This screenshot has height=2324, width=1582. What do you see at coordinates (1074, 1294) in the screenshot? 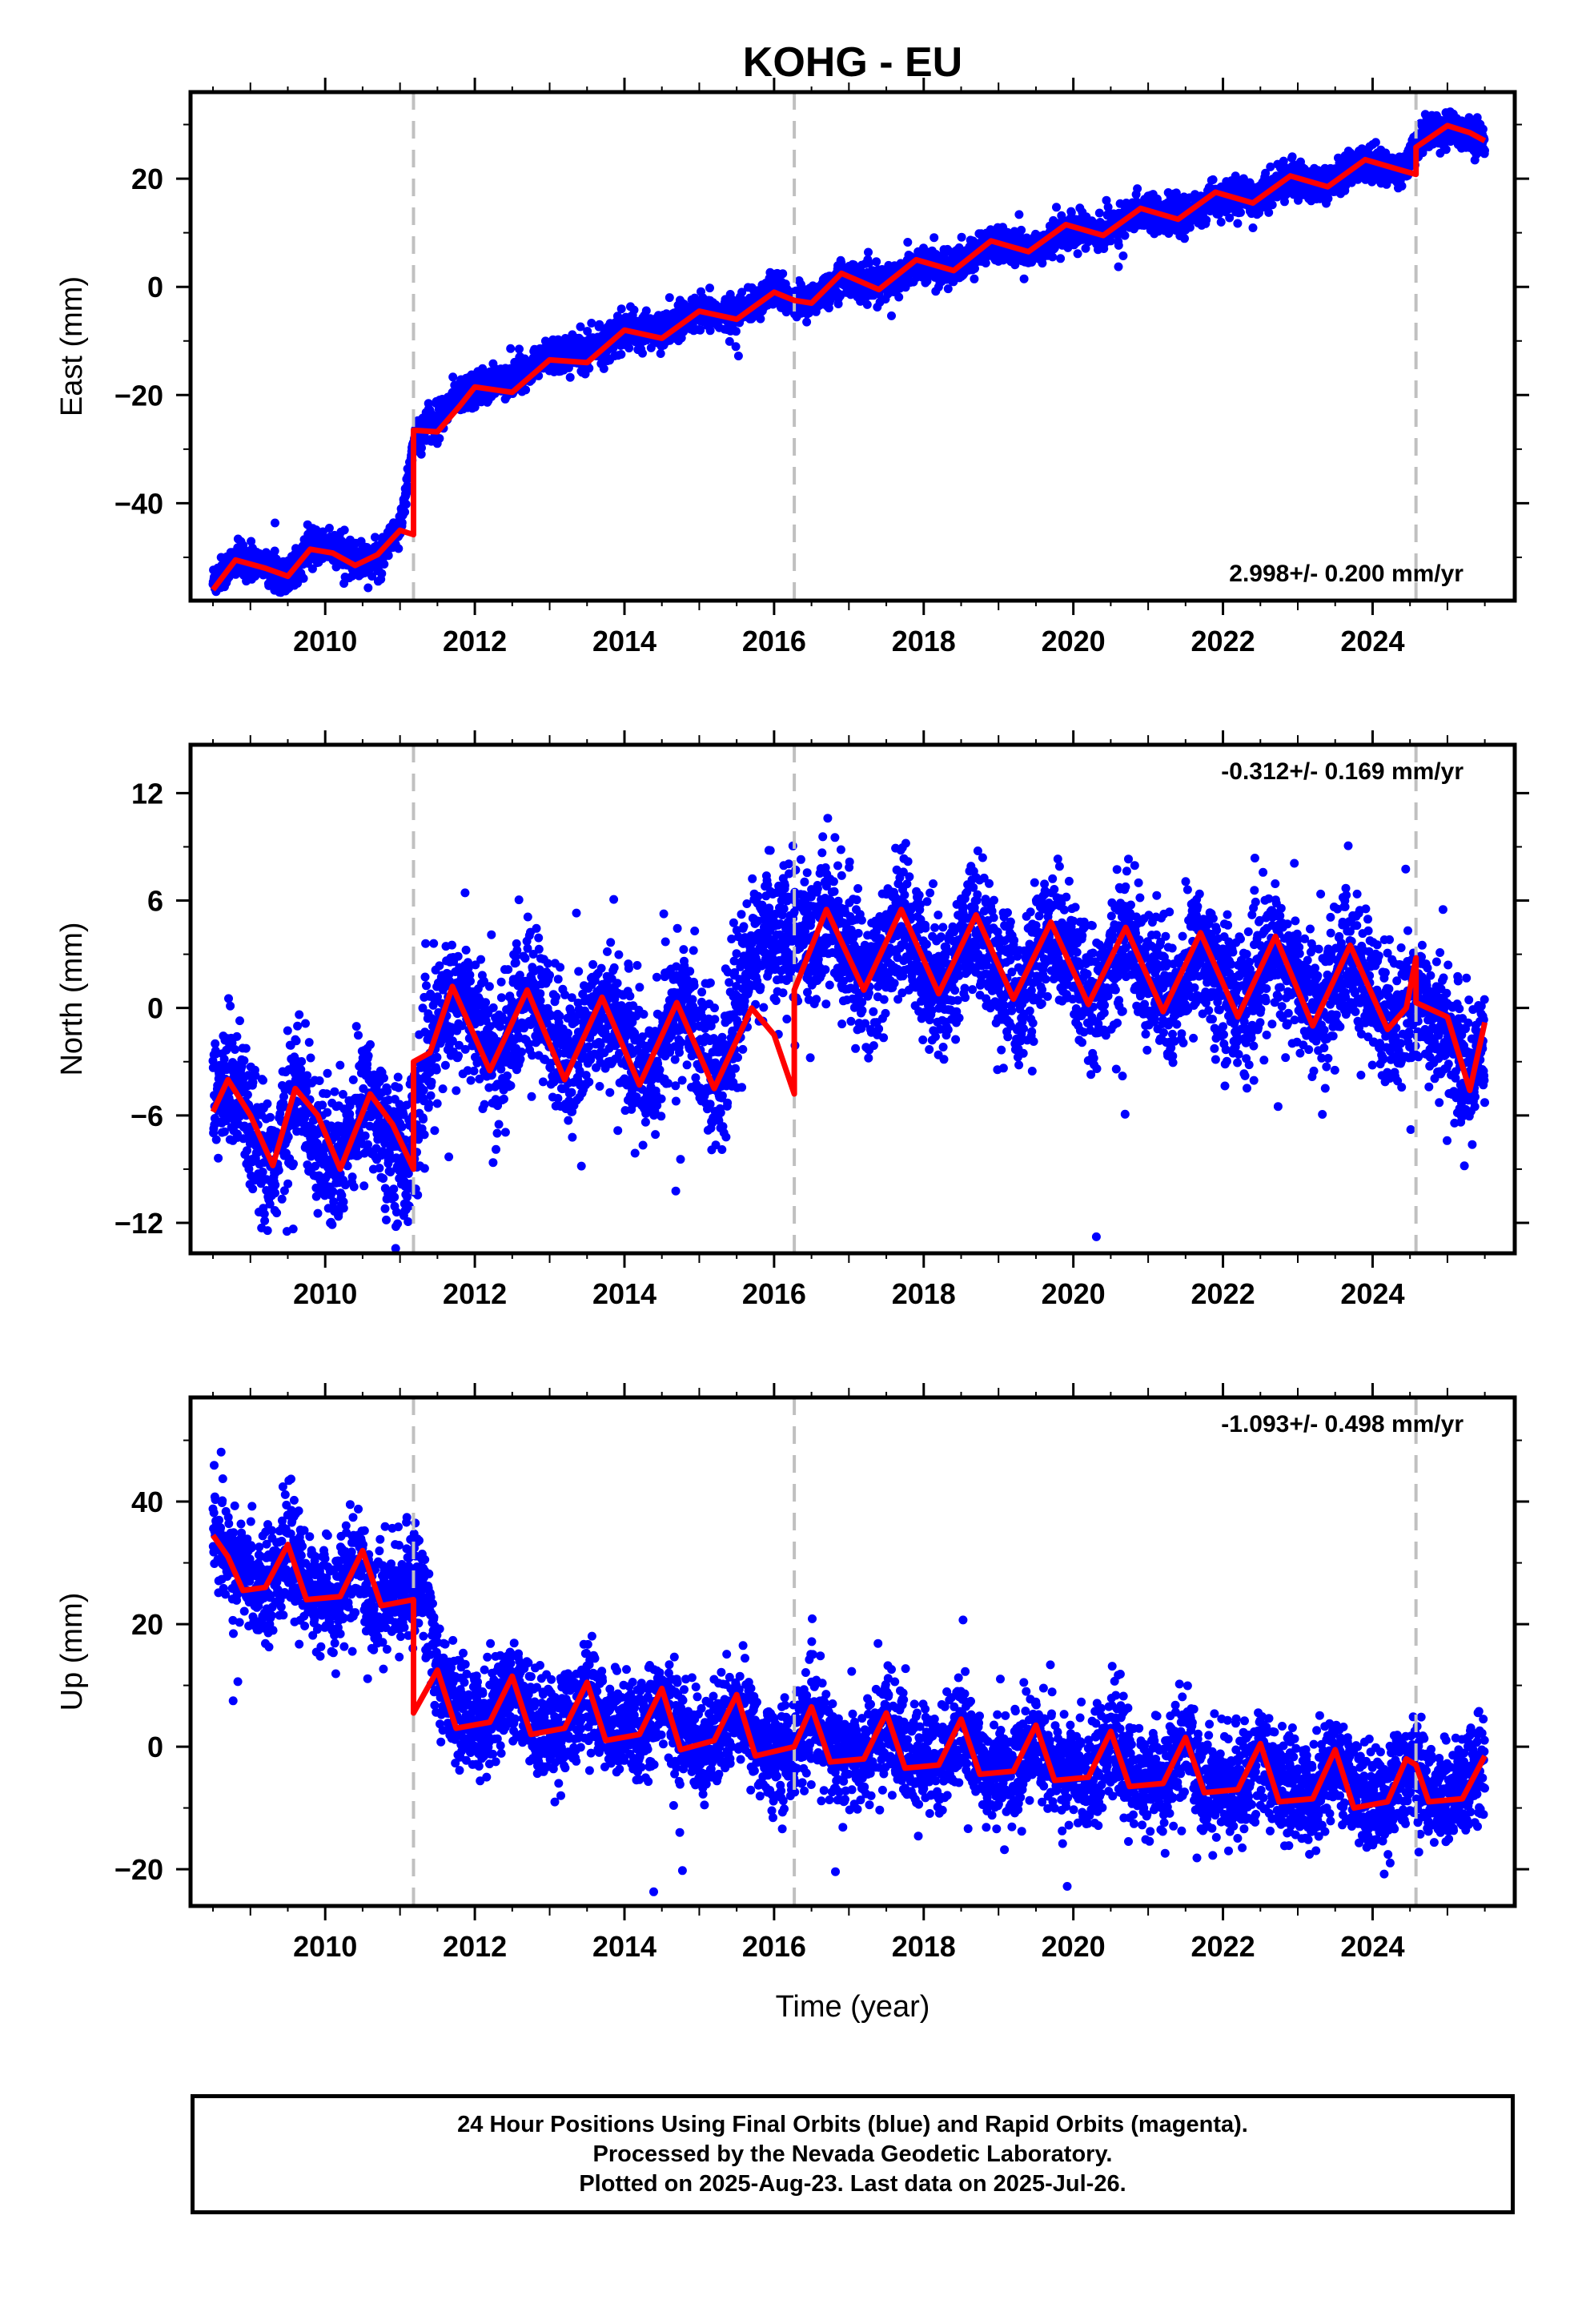
I see `north-xtick-label: 2020` at bounding box center [1074, 1294].